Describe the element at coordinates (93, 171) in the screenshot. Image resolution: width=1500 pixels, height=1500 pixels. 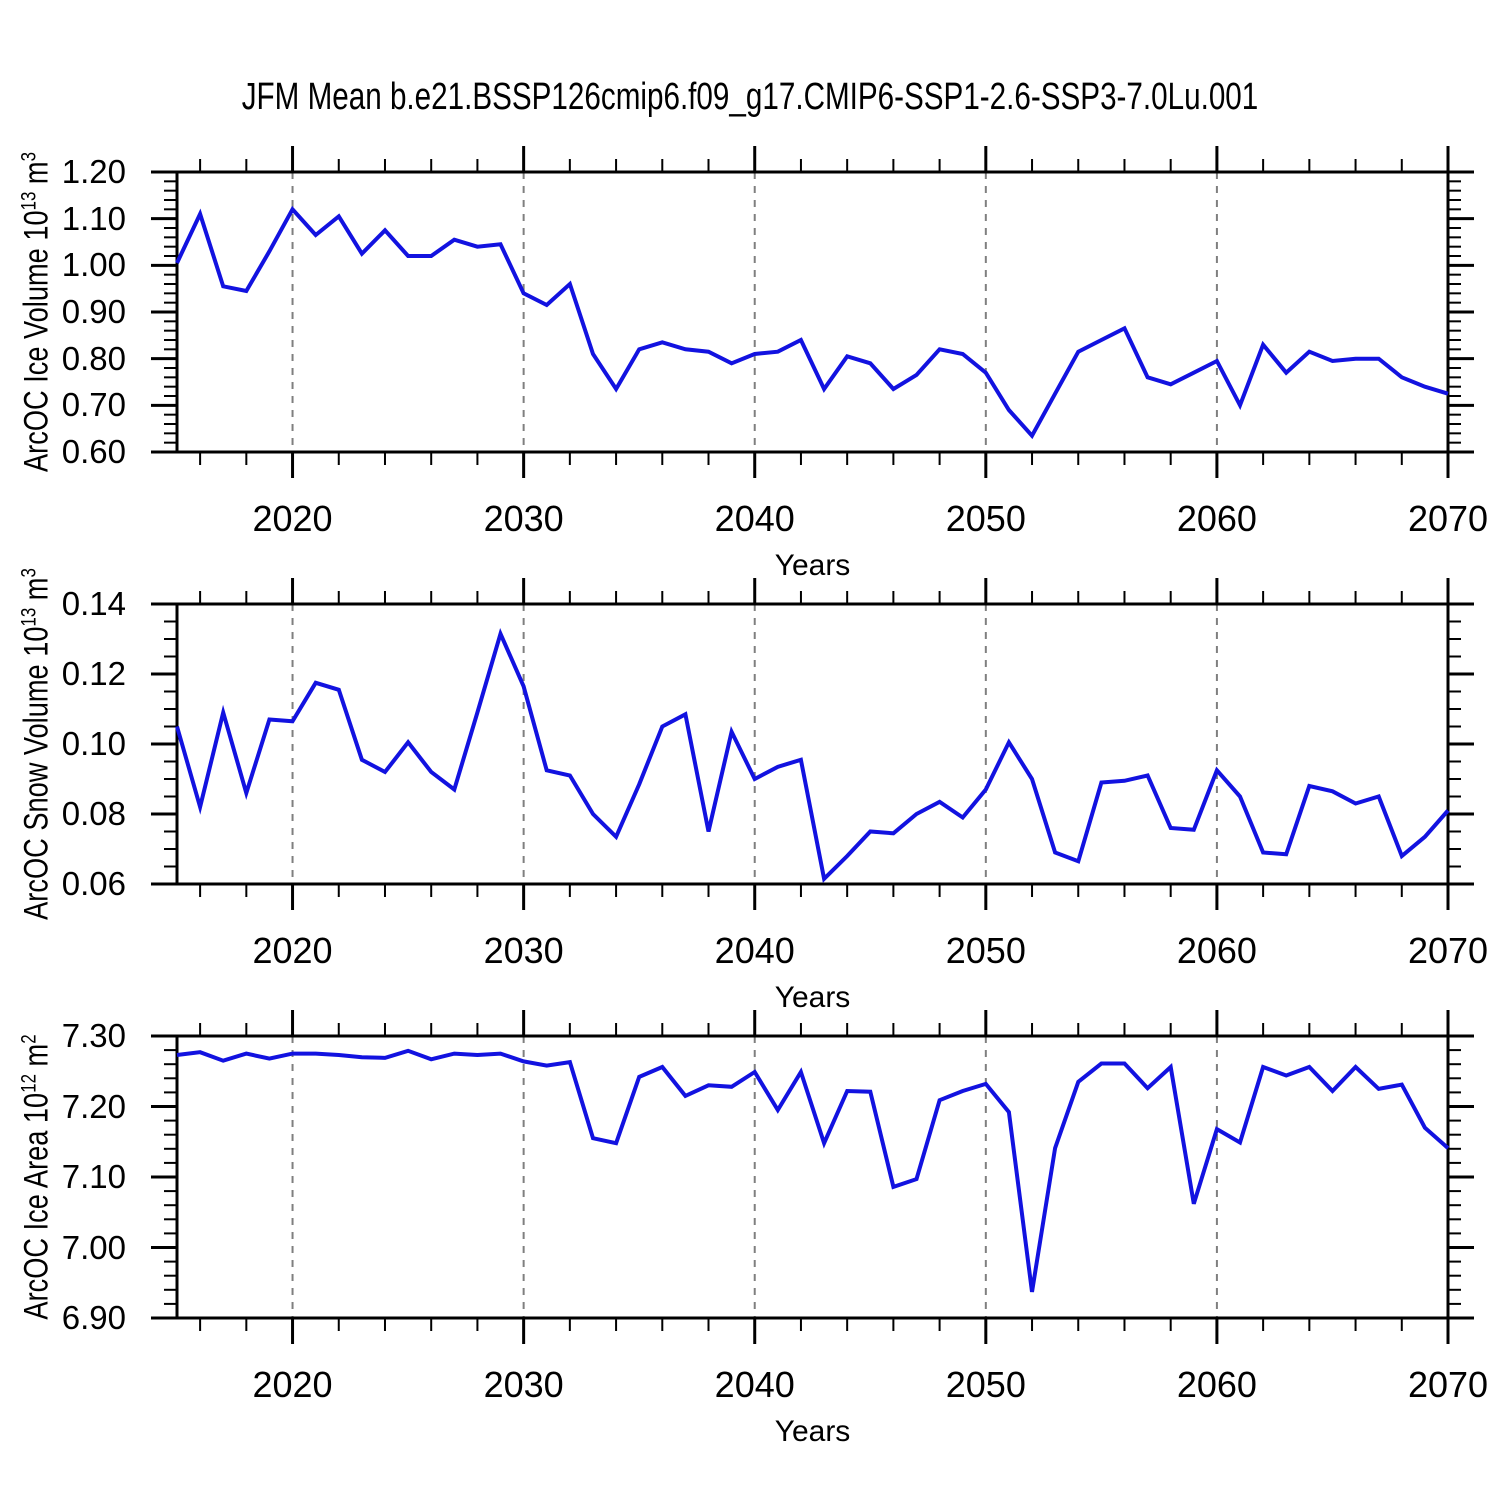
I see `y-tick-label: 1.20` at that location.